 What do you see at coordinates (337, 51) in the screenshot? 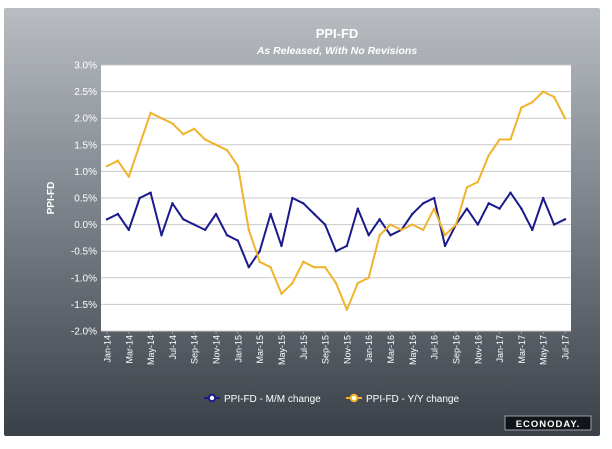
I see `chart-subtitle: As Released, With No Revisions` at bounding box center [337, 51].